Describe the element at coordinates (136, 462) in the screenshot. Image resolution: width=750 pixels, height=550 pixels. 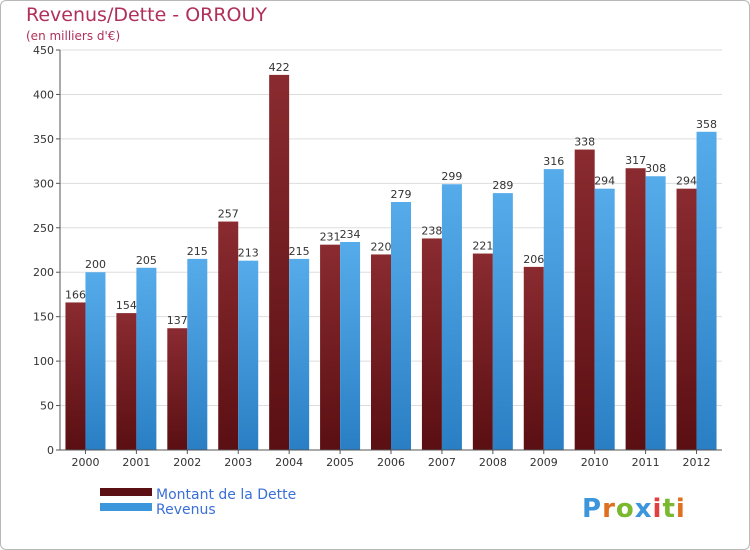
I see `x-tick-label: 2001` at that location.